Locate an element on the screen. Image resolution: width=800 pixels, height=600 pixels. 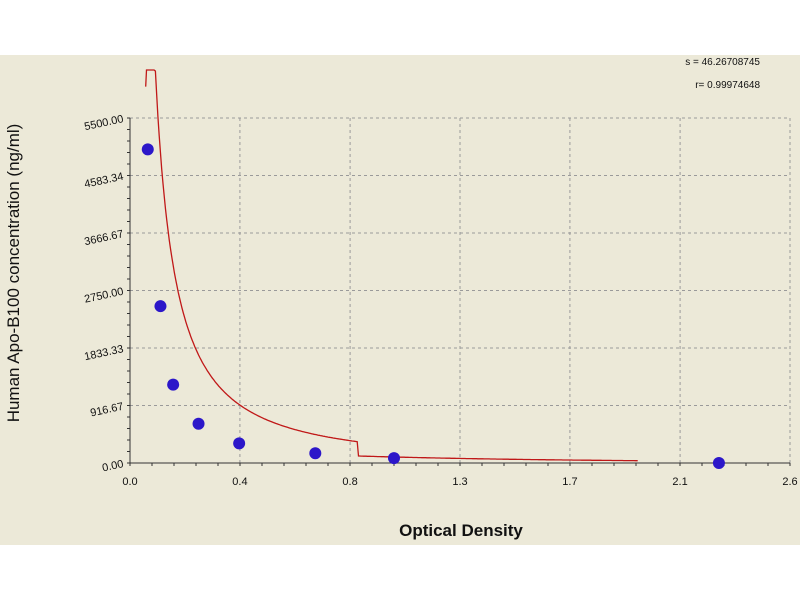
y-tick-label: 2750.00 is located at coordinates (103, 296).